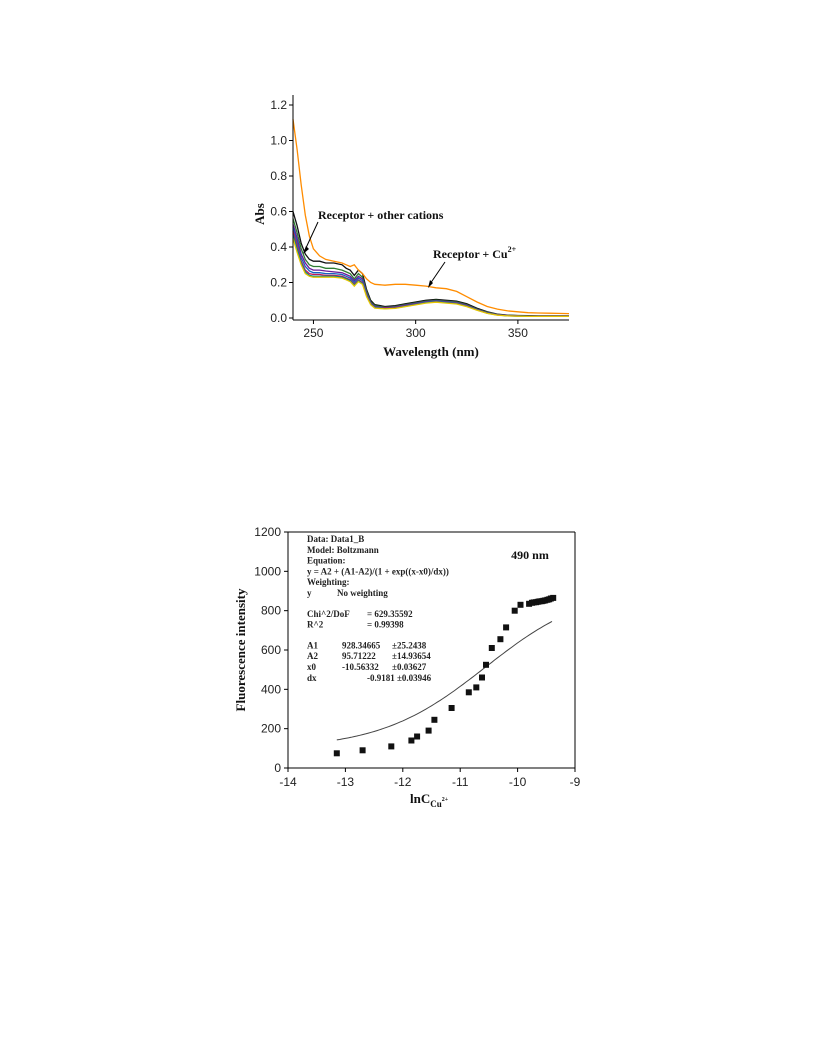 This screenshot has height=1056, width=816. What do you see at coordinates (378, 571) in the screenshot?
I see `fit-box-text: y = A2 + (A1-A2)/(1 + exp((x-x0)/dx))` at bounding box center [378, 571].